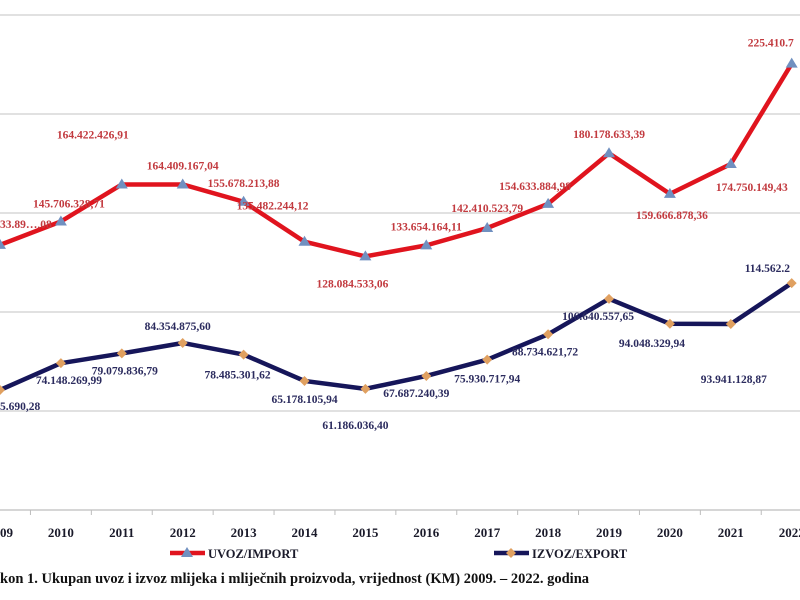 This screenshot has height=600, width=800. What do you see at coordinates (672, 216) in the screenshot?
I see `import-data-label: 159.666.878,36` at bounding box center [672, 216].